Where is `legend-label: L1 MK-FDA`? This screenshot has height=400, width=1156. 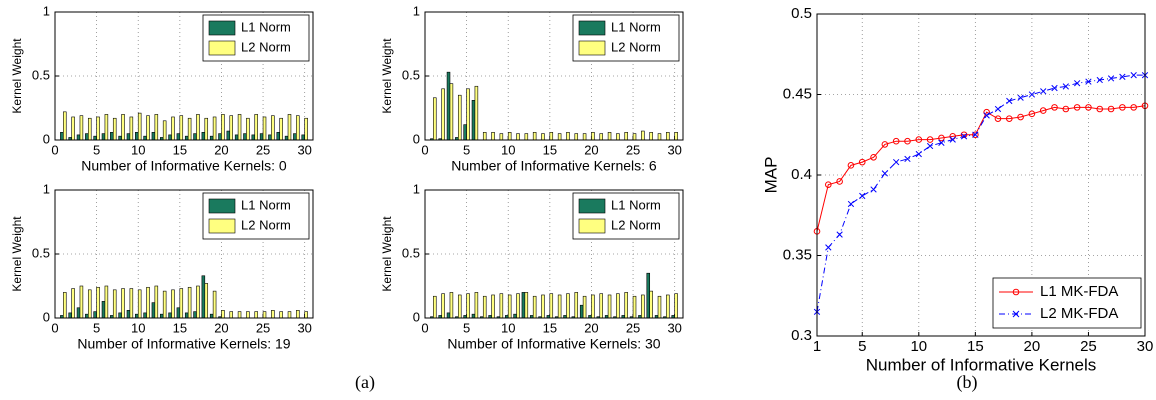 legend-label: L1 MK-FDA is located at coordinates (1079, 291).